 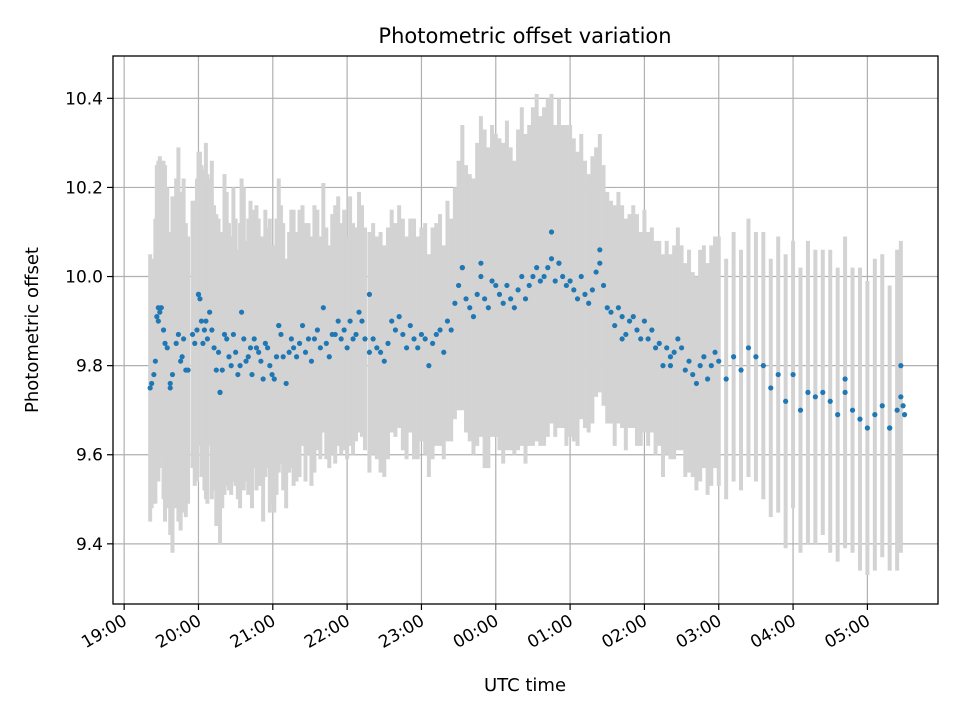 What do you see at coordinates (84, 278) in the screenshot?
I see `y-tick-label: 10.0` at bounding box center [84, 278].